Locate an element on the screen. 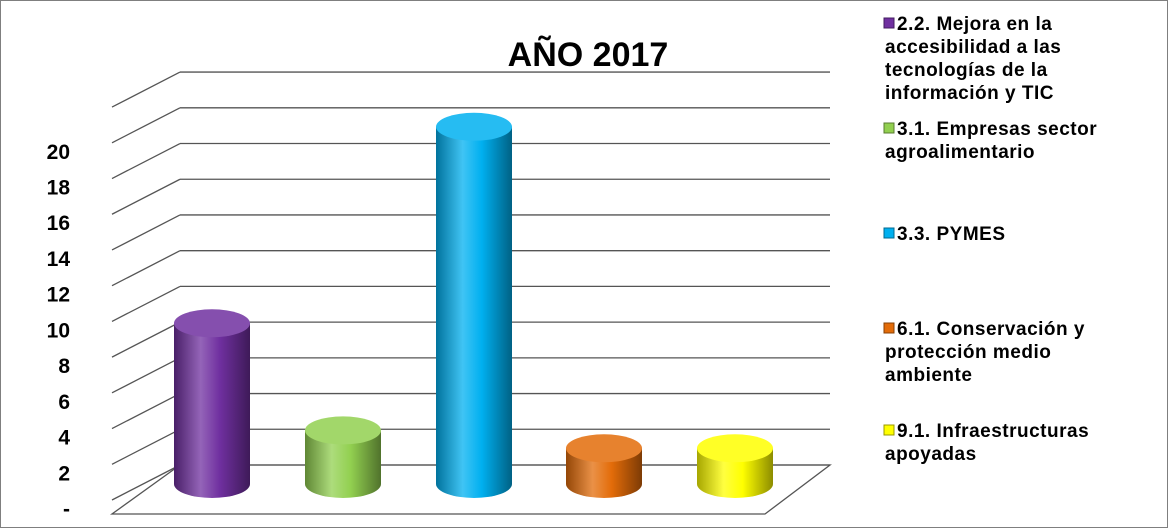  y-tick-label: 2 is located at coordinates (64, 473).